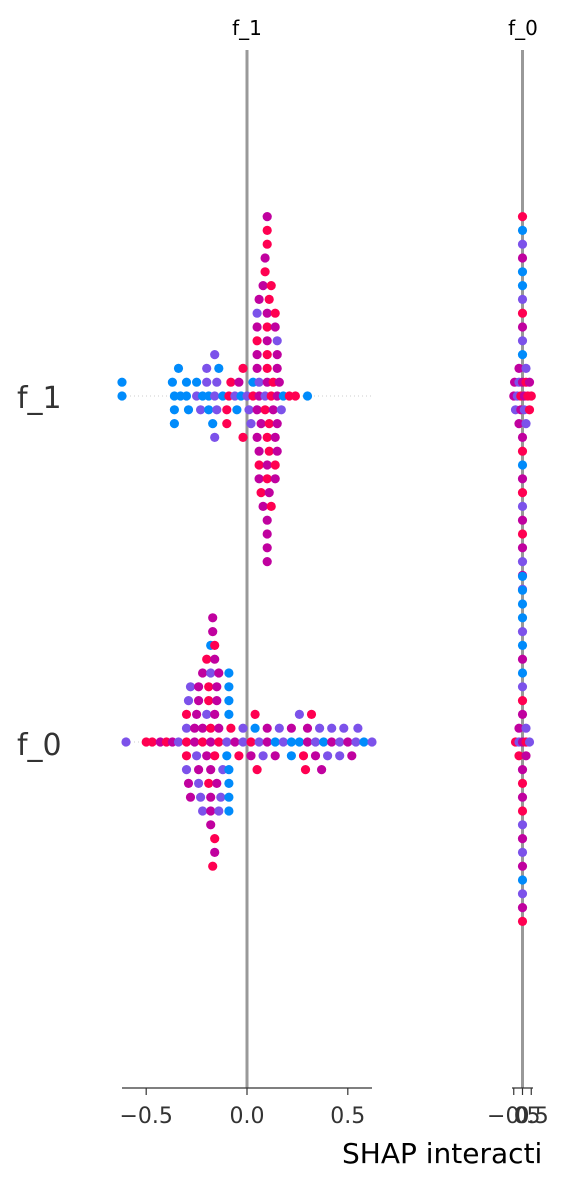 This screenshot has height=1188, width=568. What do you see at coordinates (523, 1116) in the screenshot?
I see `x-tick-label: 0` at bounding box center [523, 1116].